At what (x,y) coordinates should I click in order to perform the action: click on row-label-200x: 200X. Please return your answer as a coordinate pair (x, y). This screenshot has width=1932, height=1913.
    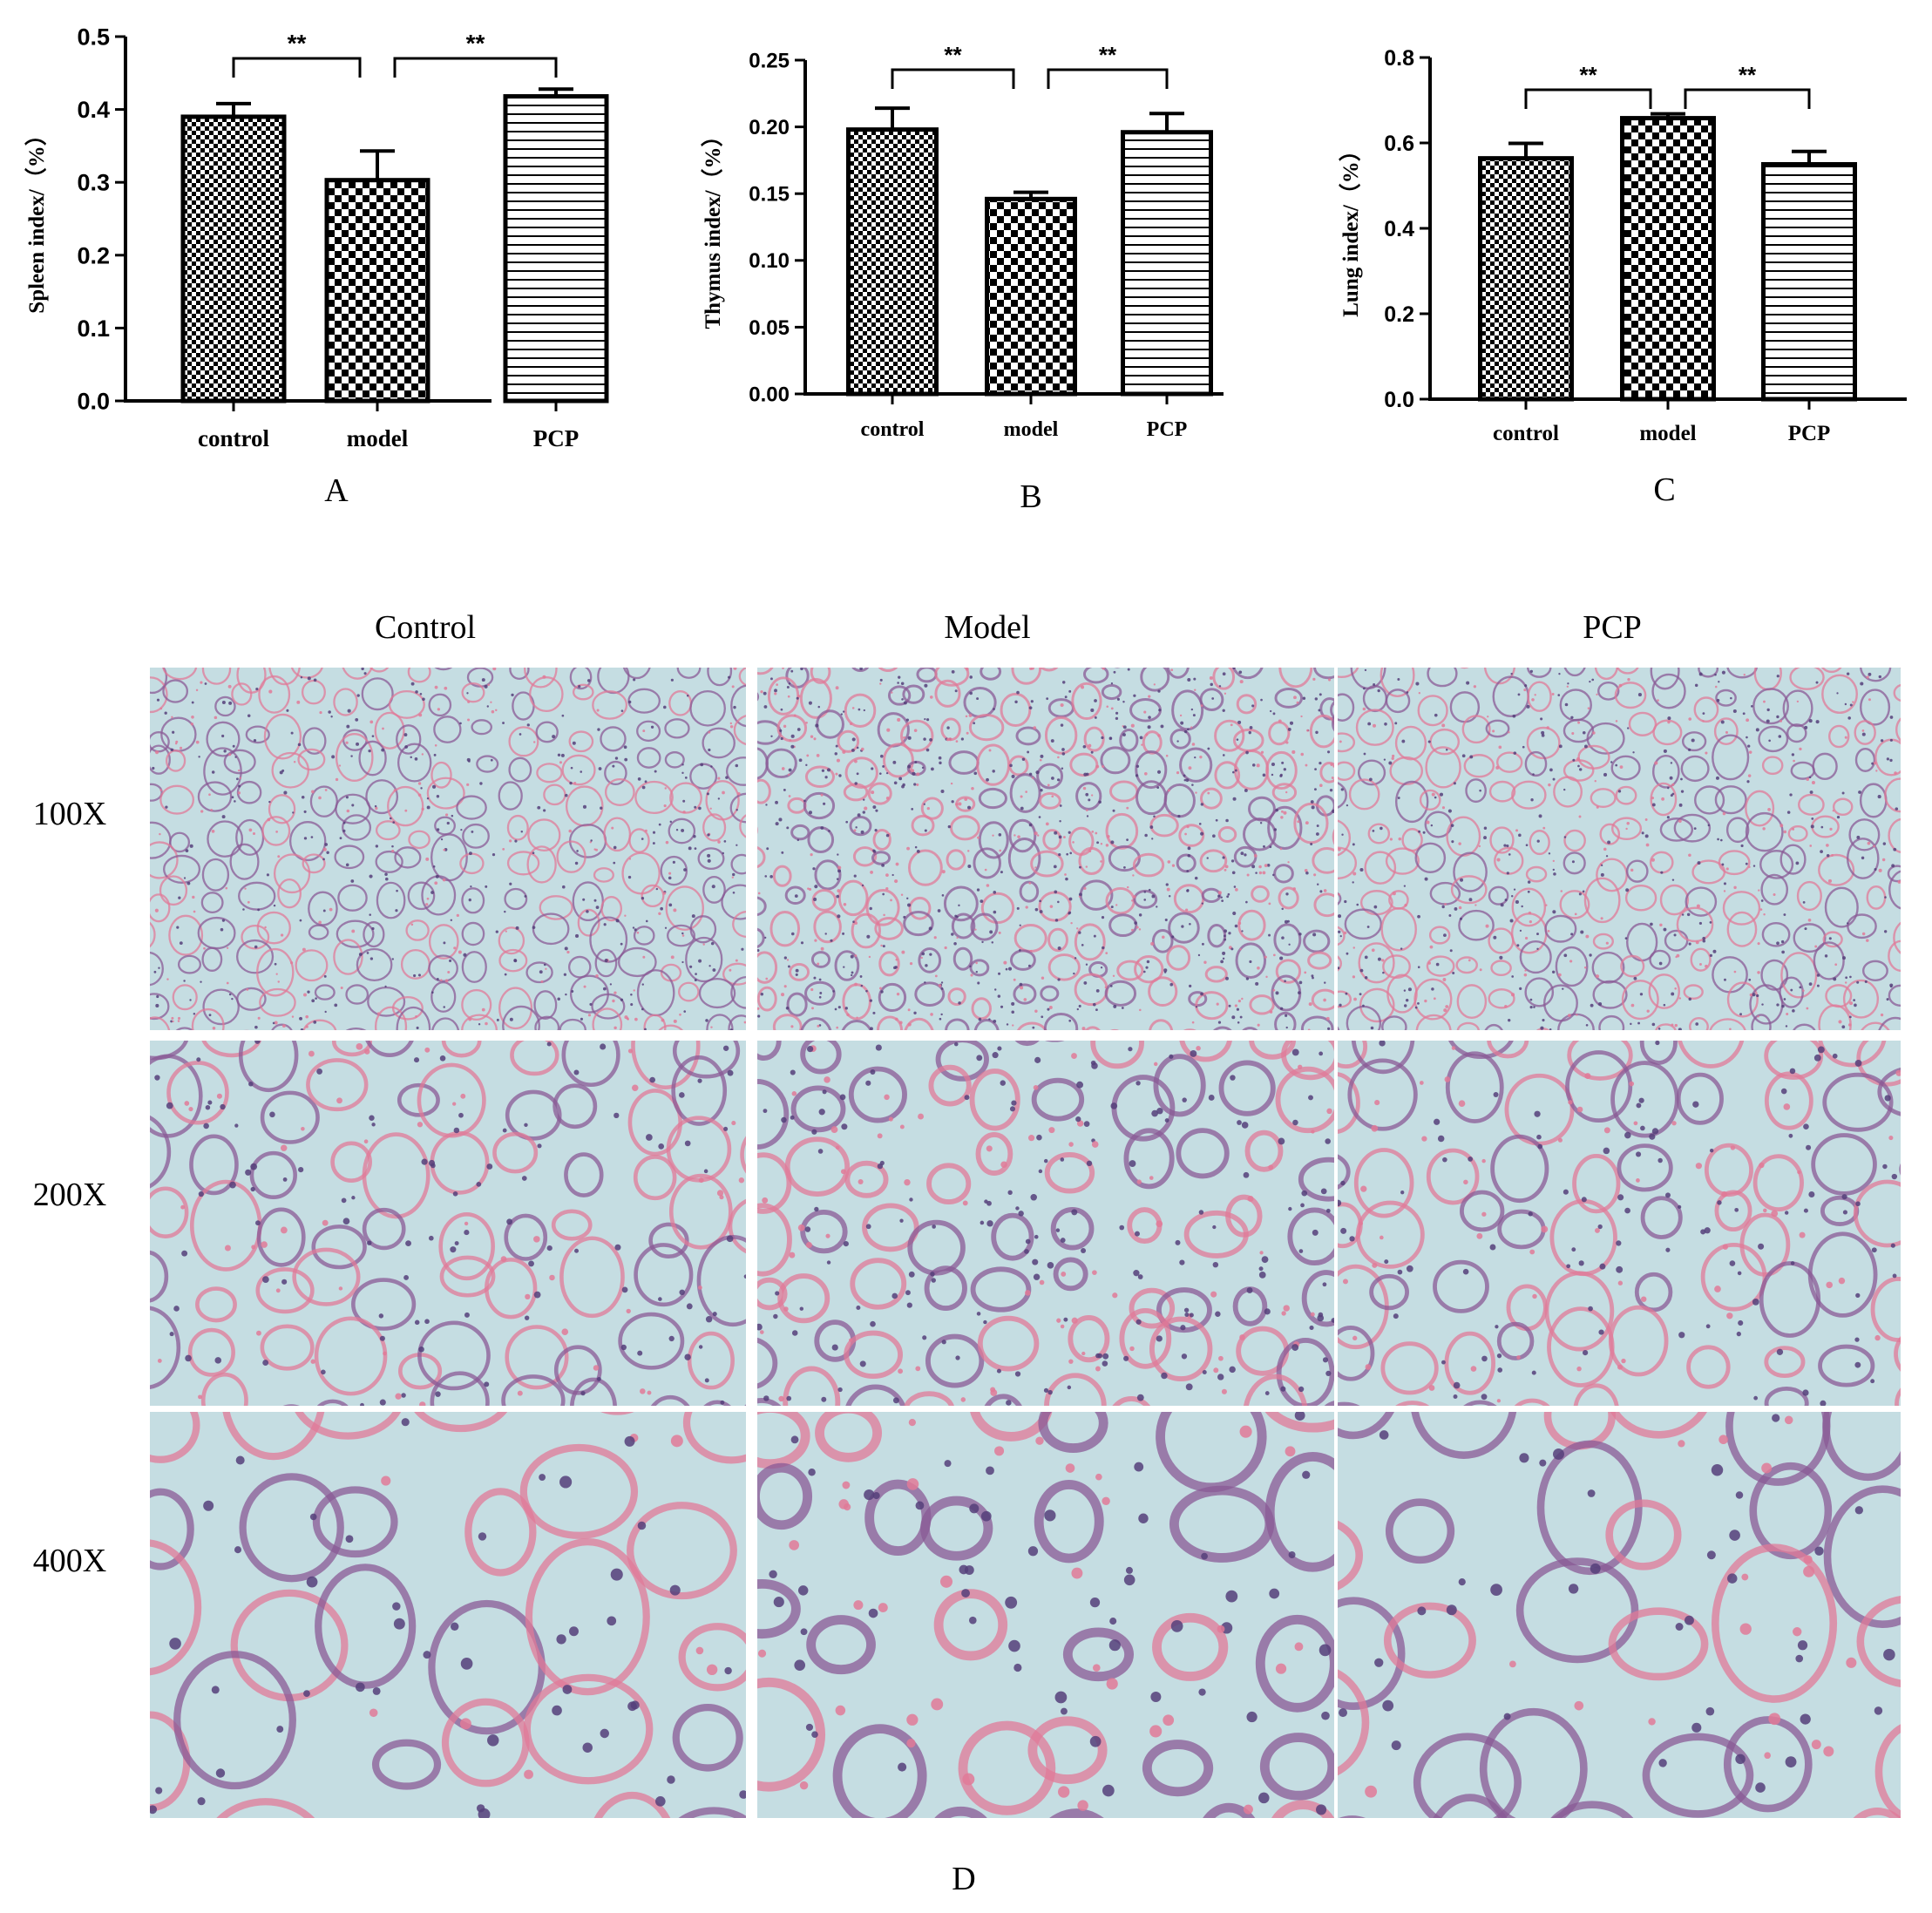
    Looking at the image, I should click on (69, 1195).